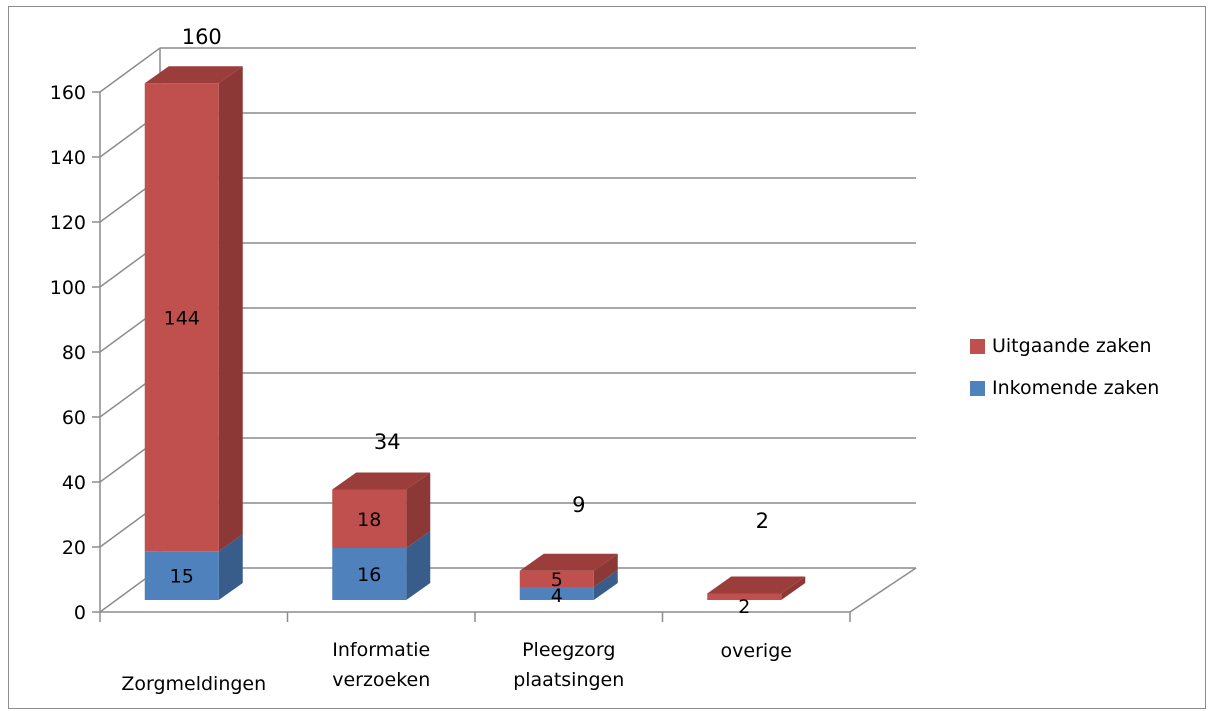 The width and height of the screenshot is (1208, 711). I want to click on total-label: 160, so click(202, 37).